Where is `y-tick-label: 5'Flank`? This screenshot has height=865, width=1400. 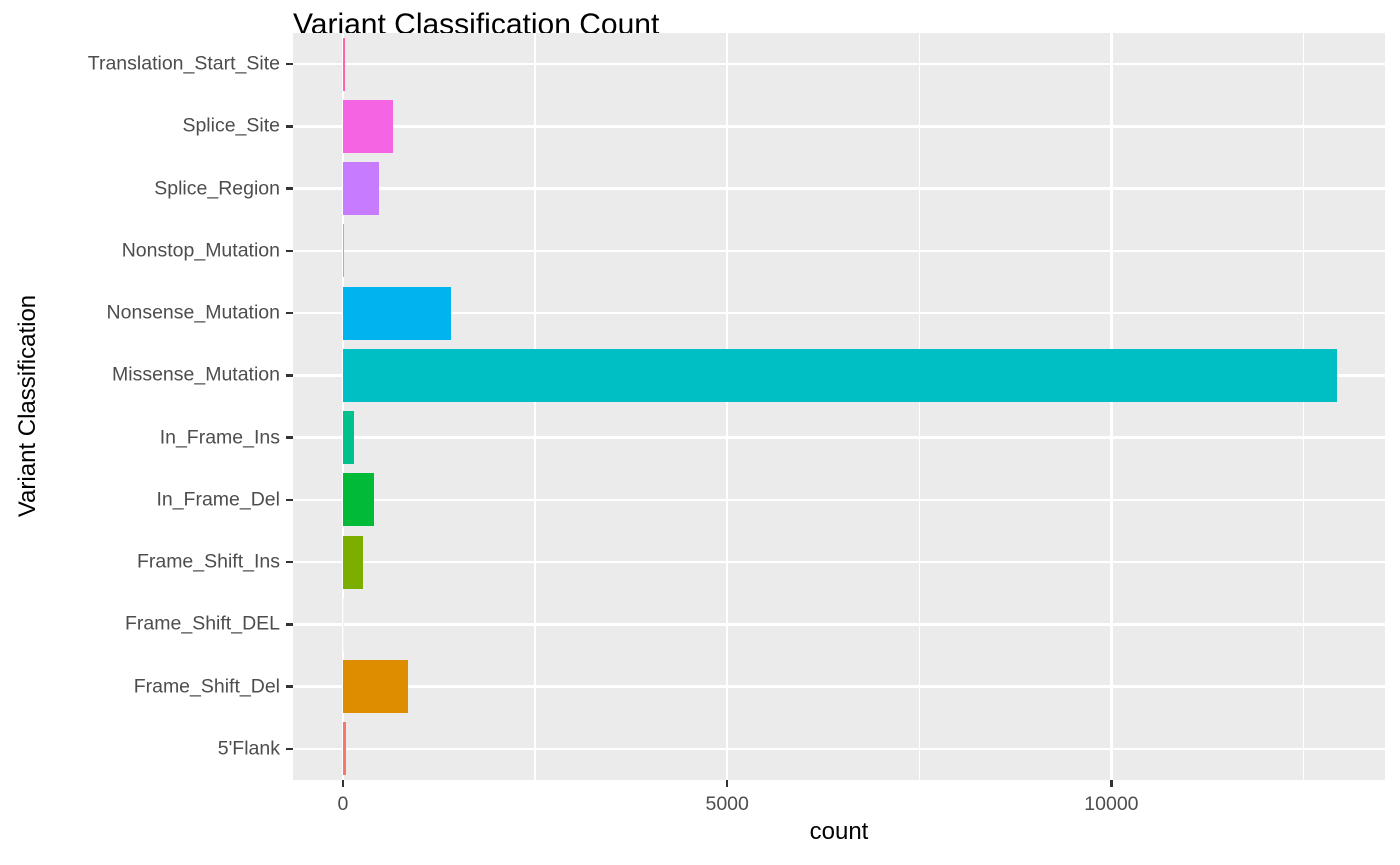
y-tick-label: 5'Flank is located at coordinates (248, 748).